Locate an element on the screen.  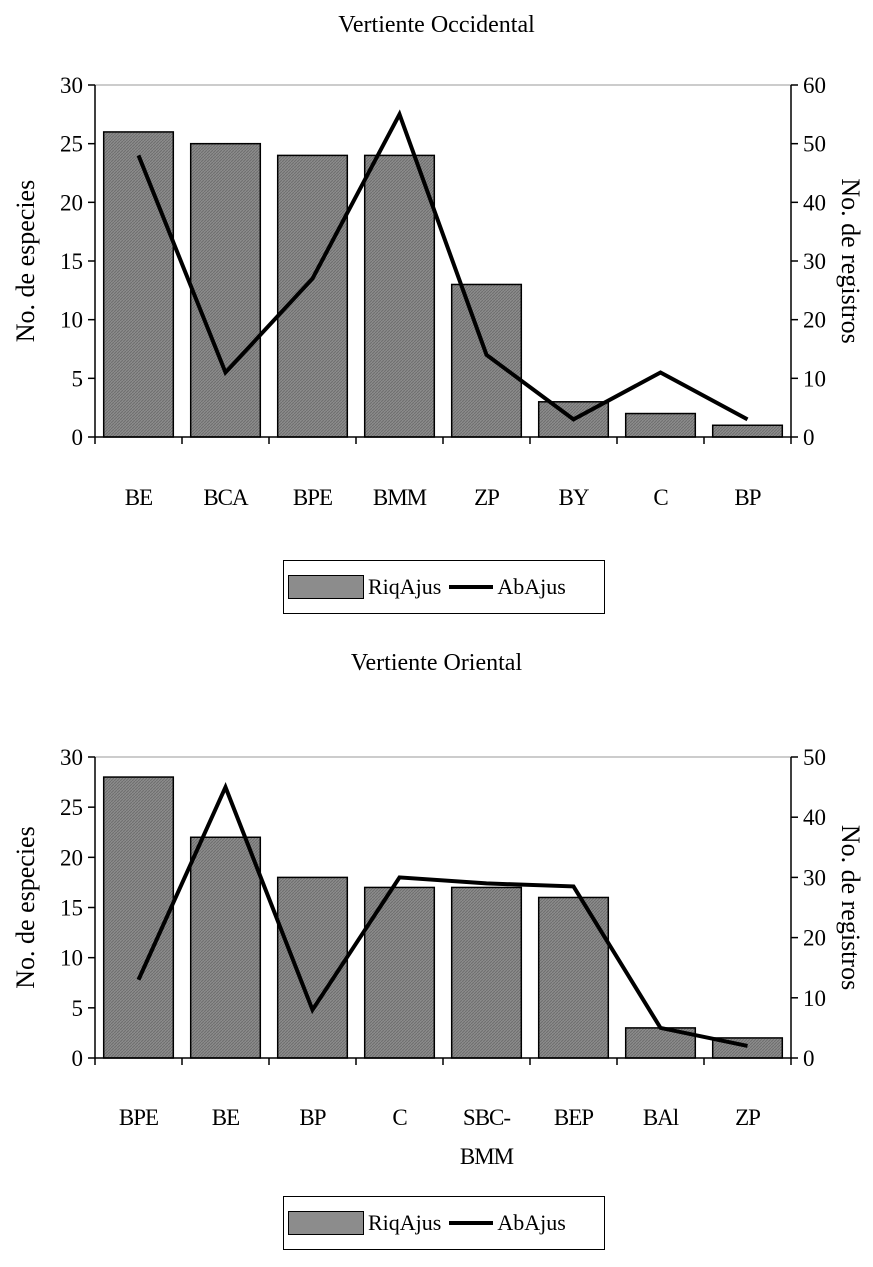
x-tick-label: BEP is located at coordinates (573, 1117).